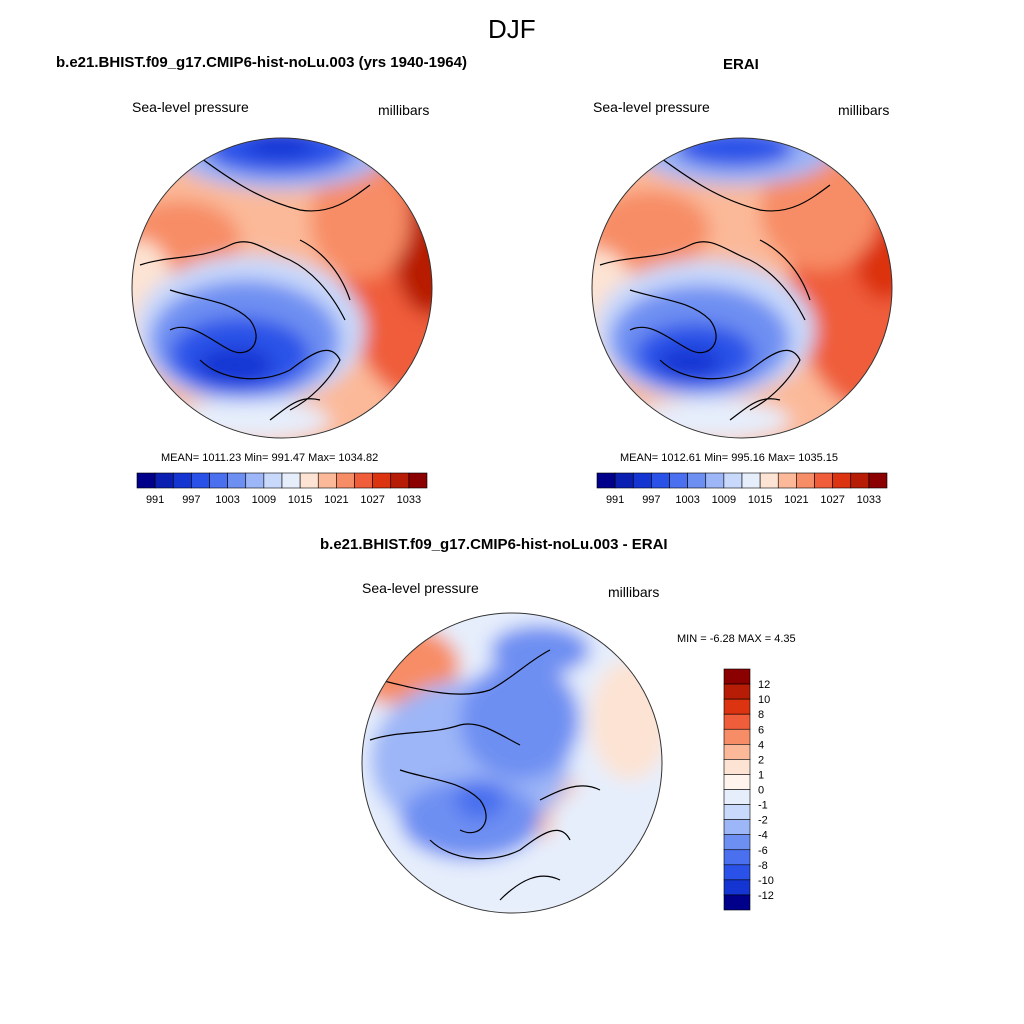 The image size is (1024, 1024). What do you see at coordinates (764, 685) in the screenshot?
I see `panel3-colorbar-tick-label: 12` at bounding box center [764, 685].